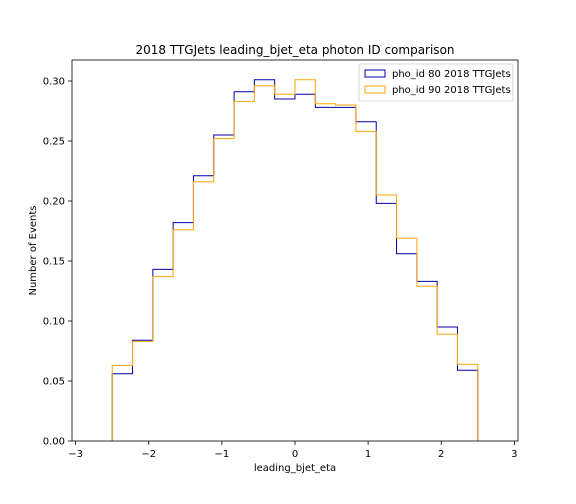 Image resolution: width=576 pixels, height=504 pixels. I want to click on y-tick-label: 0.05, so click(54, 382).